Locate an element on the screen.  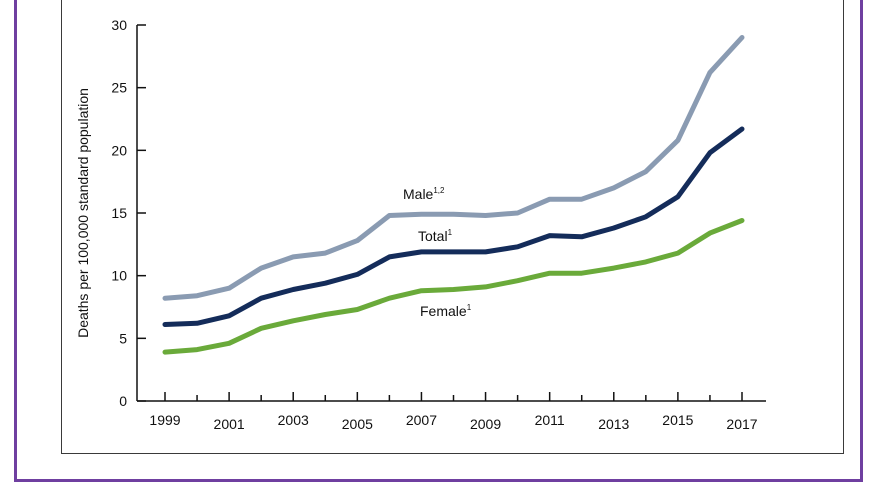
x-tick-label: 2017 is located at coordinates (741, 424).